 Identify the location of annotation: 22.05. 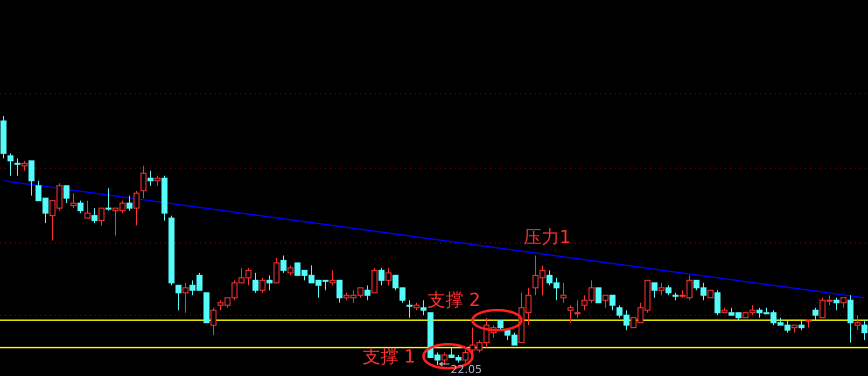
(466, 369).